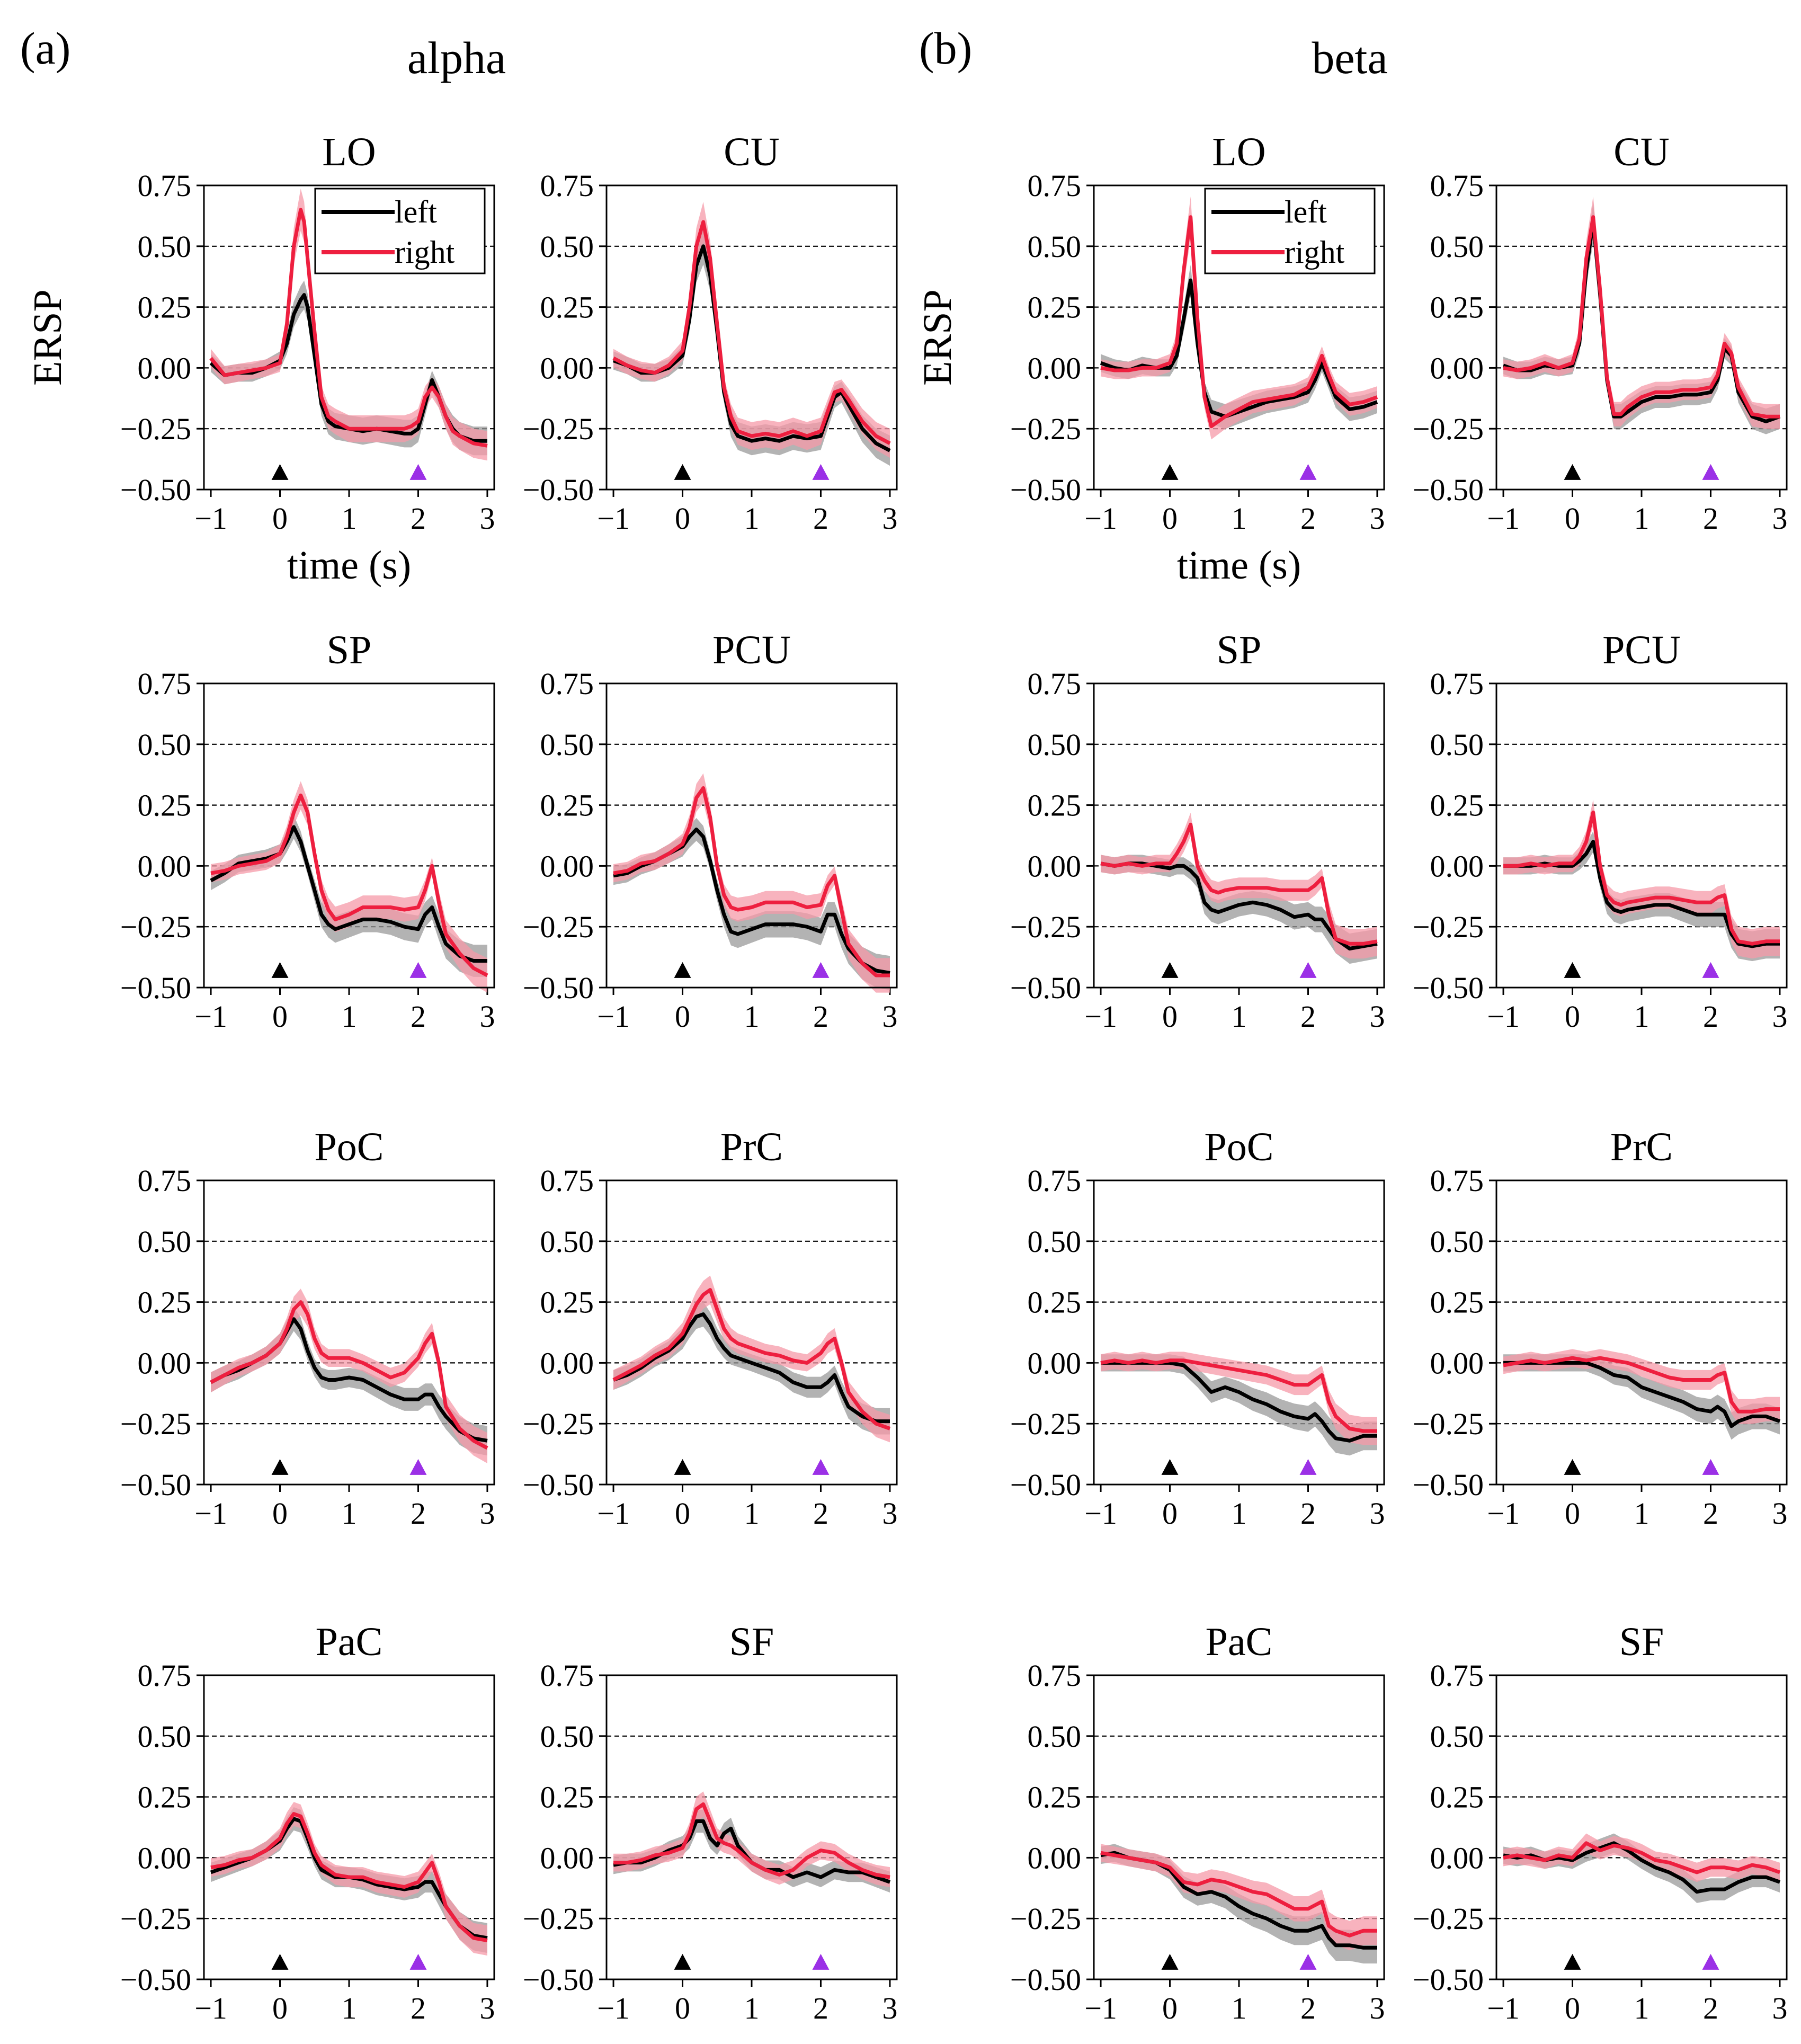 The image size is (1801, 2044). I want to click on panel-alpha-poc: PoC 0.75 0.50 0.25 0.00 −0.25 −0.50−1 0 1 2 3, so click(307, 1328).